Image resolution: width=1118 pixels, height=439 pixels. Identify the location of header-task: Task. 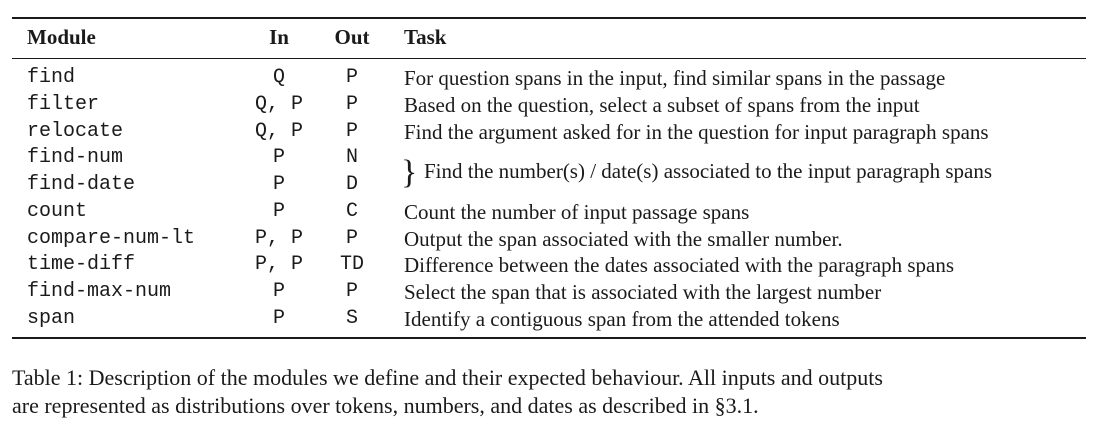
(425, 37).